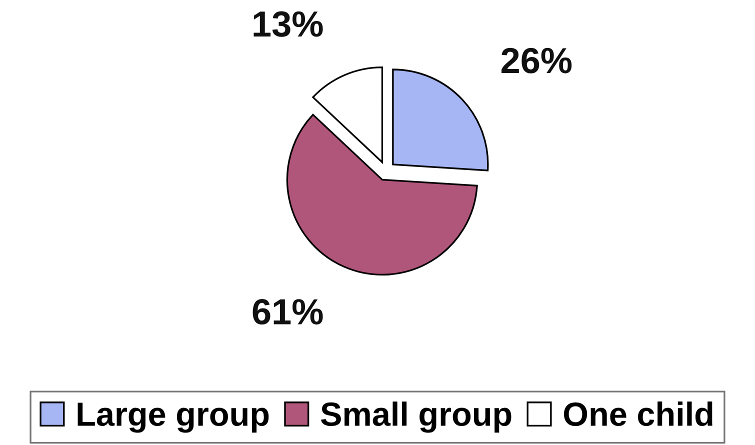 This screenshot has height=445, width=755. Describe the element at coordinates (287, 311) in the screenshot. I see `data-label: 61%` at that location.